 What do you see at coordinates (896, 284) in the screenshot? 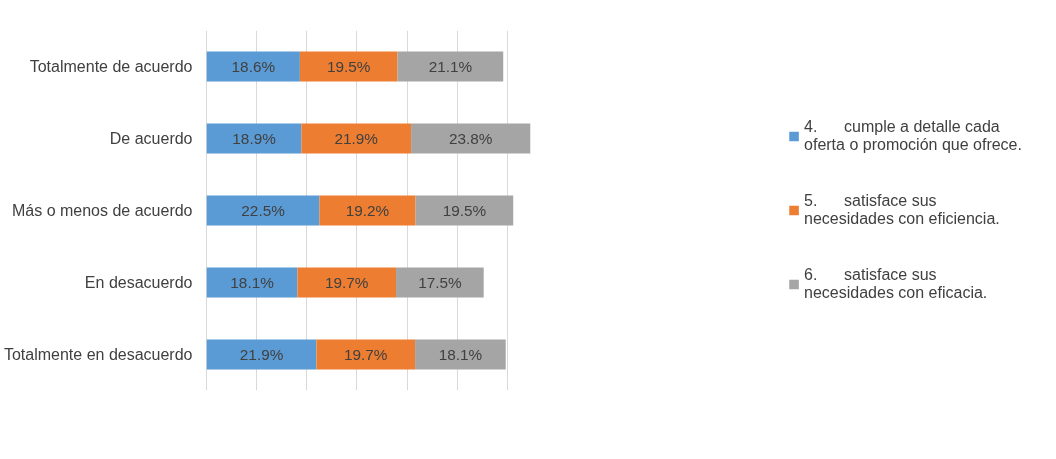
I see `legend-label: 6. satisface sus necesidades con eficacia.` at bounding box center [896, 284].